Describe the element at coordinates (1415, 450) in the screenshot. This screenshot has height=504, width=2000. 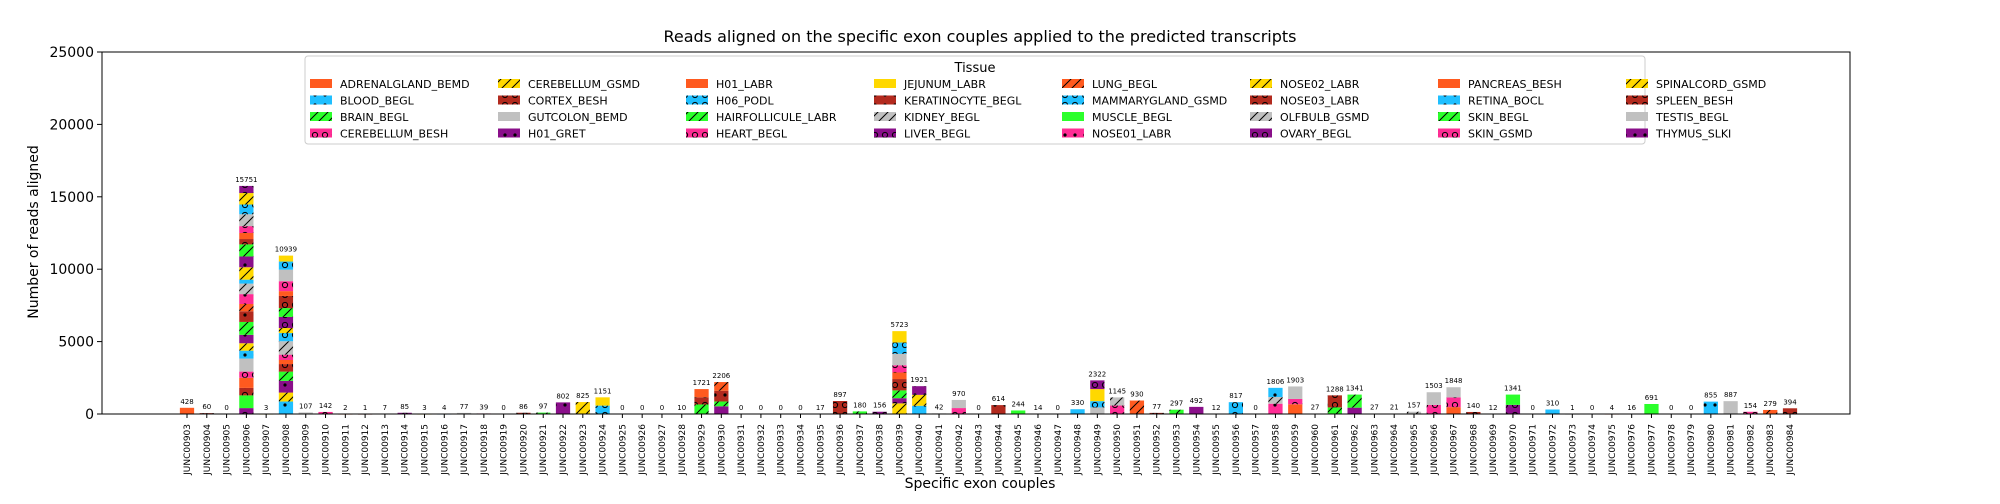
I see `x-tick-label: JUNC00965` at that location.